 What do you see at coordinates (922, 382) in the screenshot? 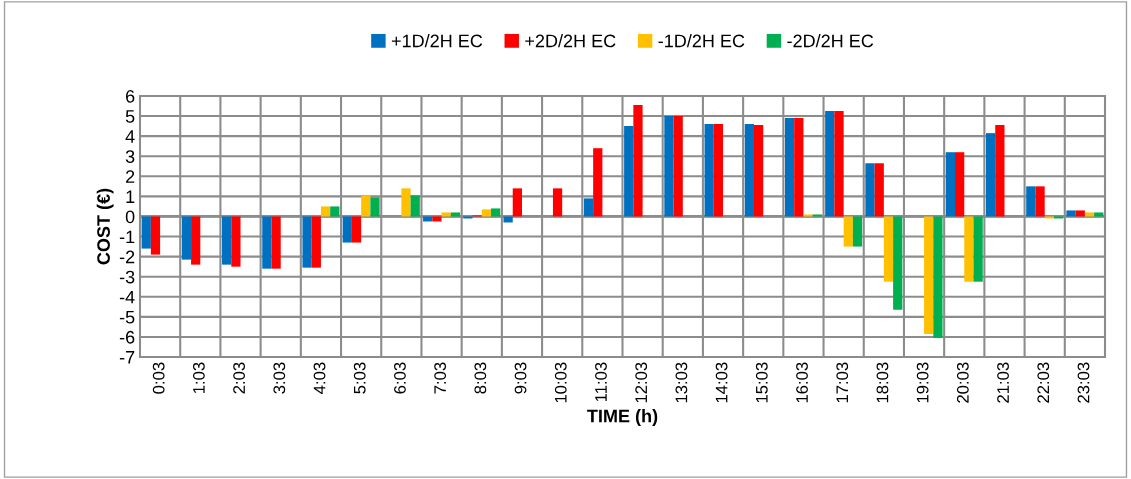
I see `x-tick-label: 19:03` at bounding box center [922, 382].